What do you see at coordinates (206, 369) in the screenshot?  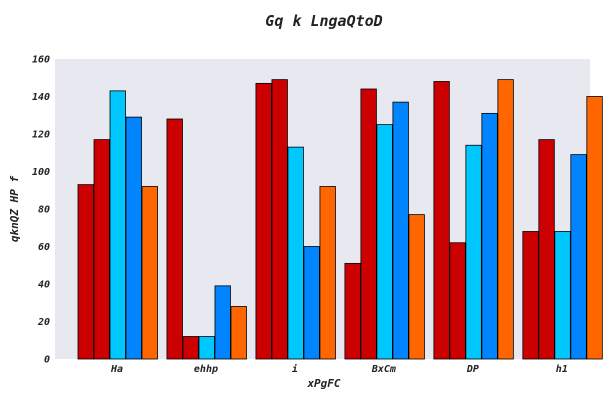 I see `x-tick-label: ehhp` at bounding box center [206, 369].